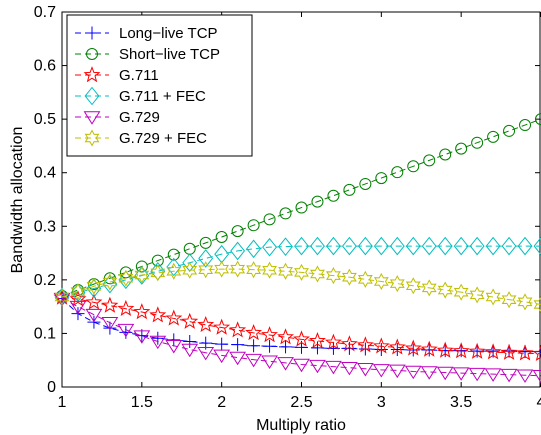 The width and height of the screenshot is (541, 435). Describe the element at coordinates (301, 286) in the screenshot. I see `series-line` at that location.